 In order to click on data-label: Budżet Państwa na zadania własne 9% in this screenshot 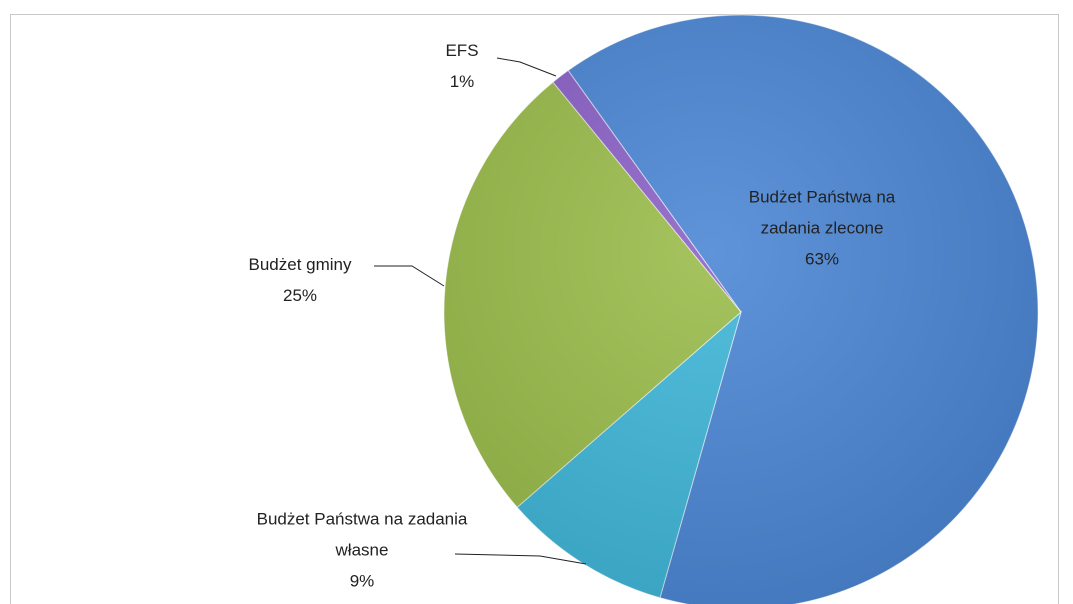, I will do `click(362, 550)`.